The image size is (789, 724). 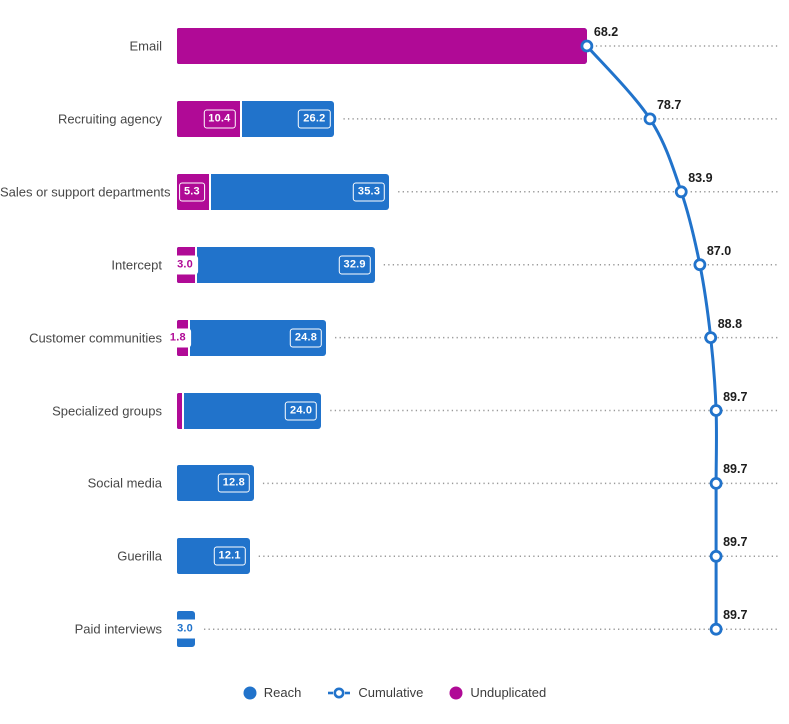 What do you see at coordinates (233, 483) in the screenshot?
I see `reach-value-chip: 12.8` at bounding box center [233, 483].